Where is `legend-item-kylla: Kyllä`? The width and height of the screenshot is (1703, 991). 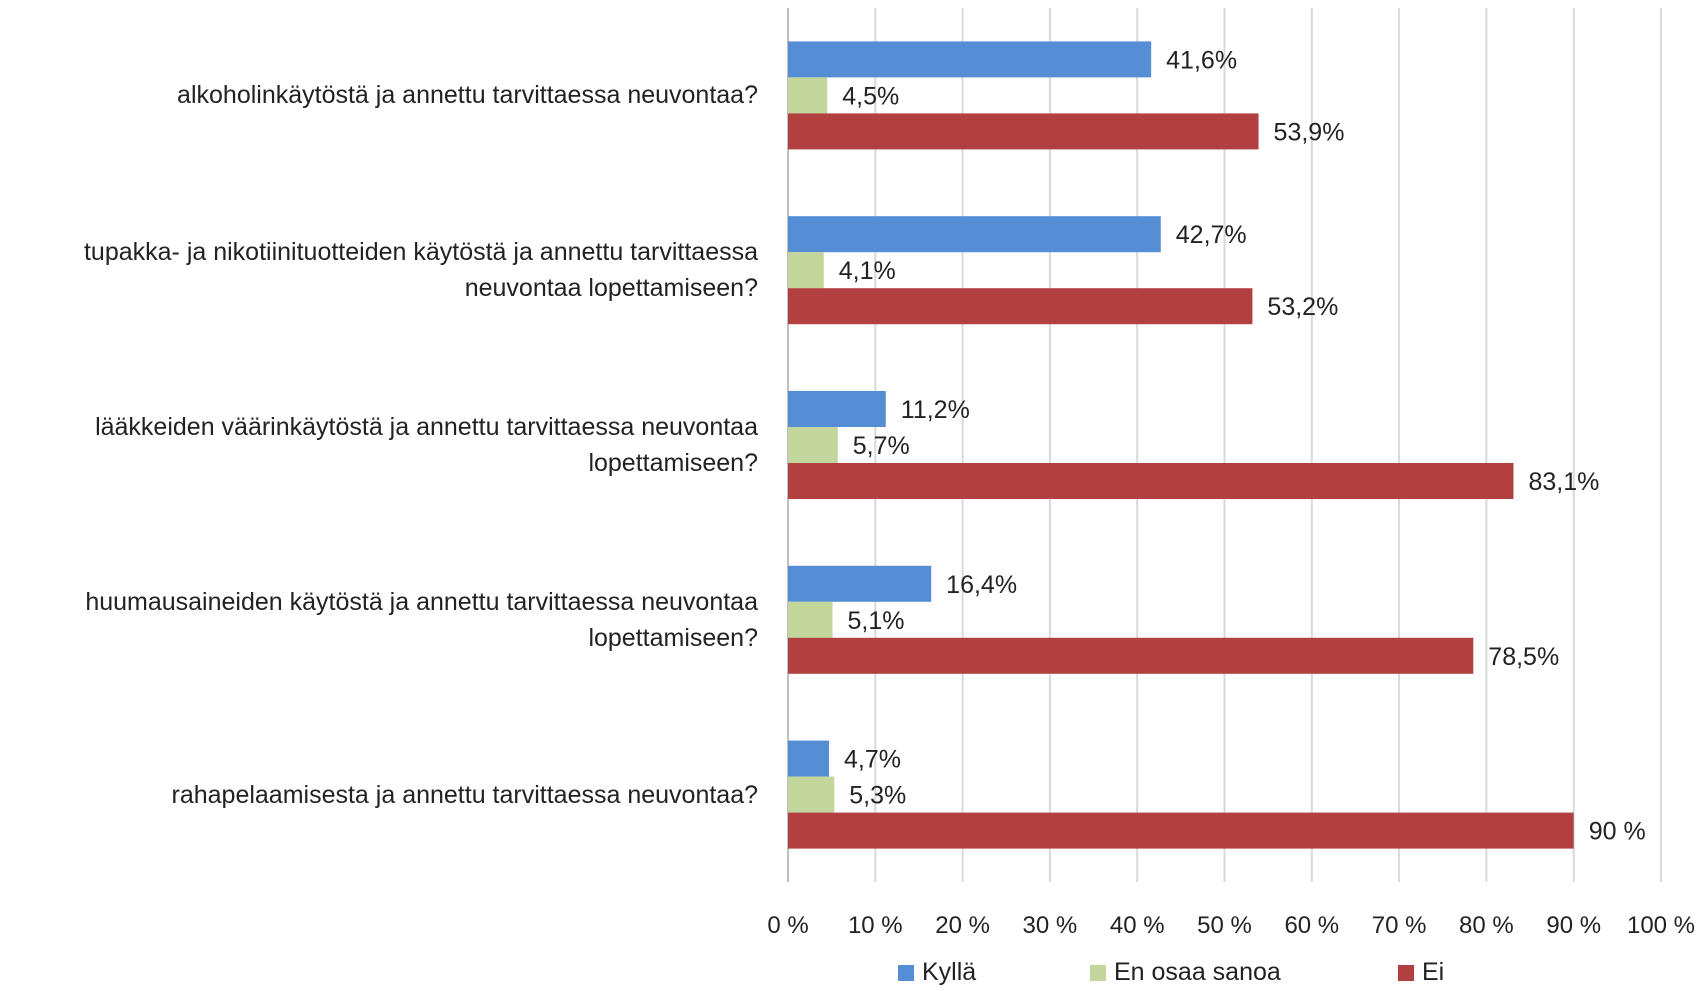
legend-item-kylla: Kyllä is located at coordinates (937, 972).